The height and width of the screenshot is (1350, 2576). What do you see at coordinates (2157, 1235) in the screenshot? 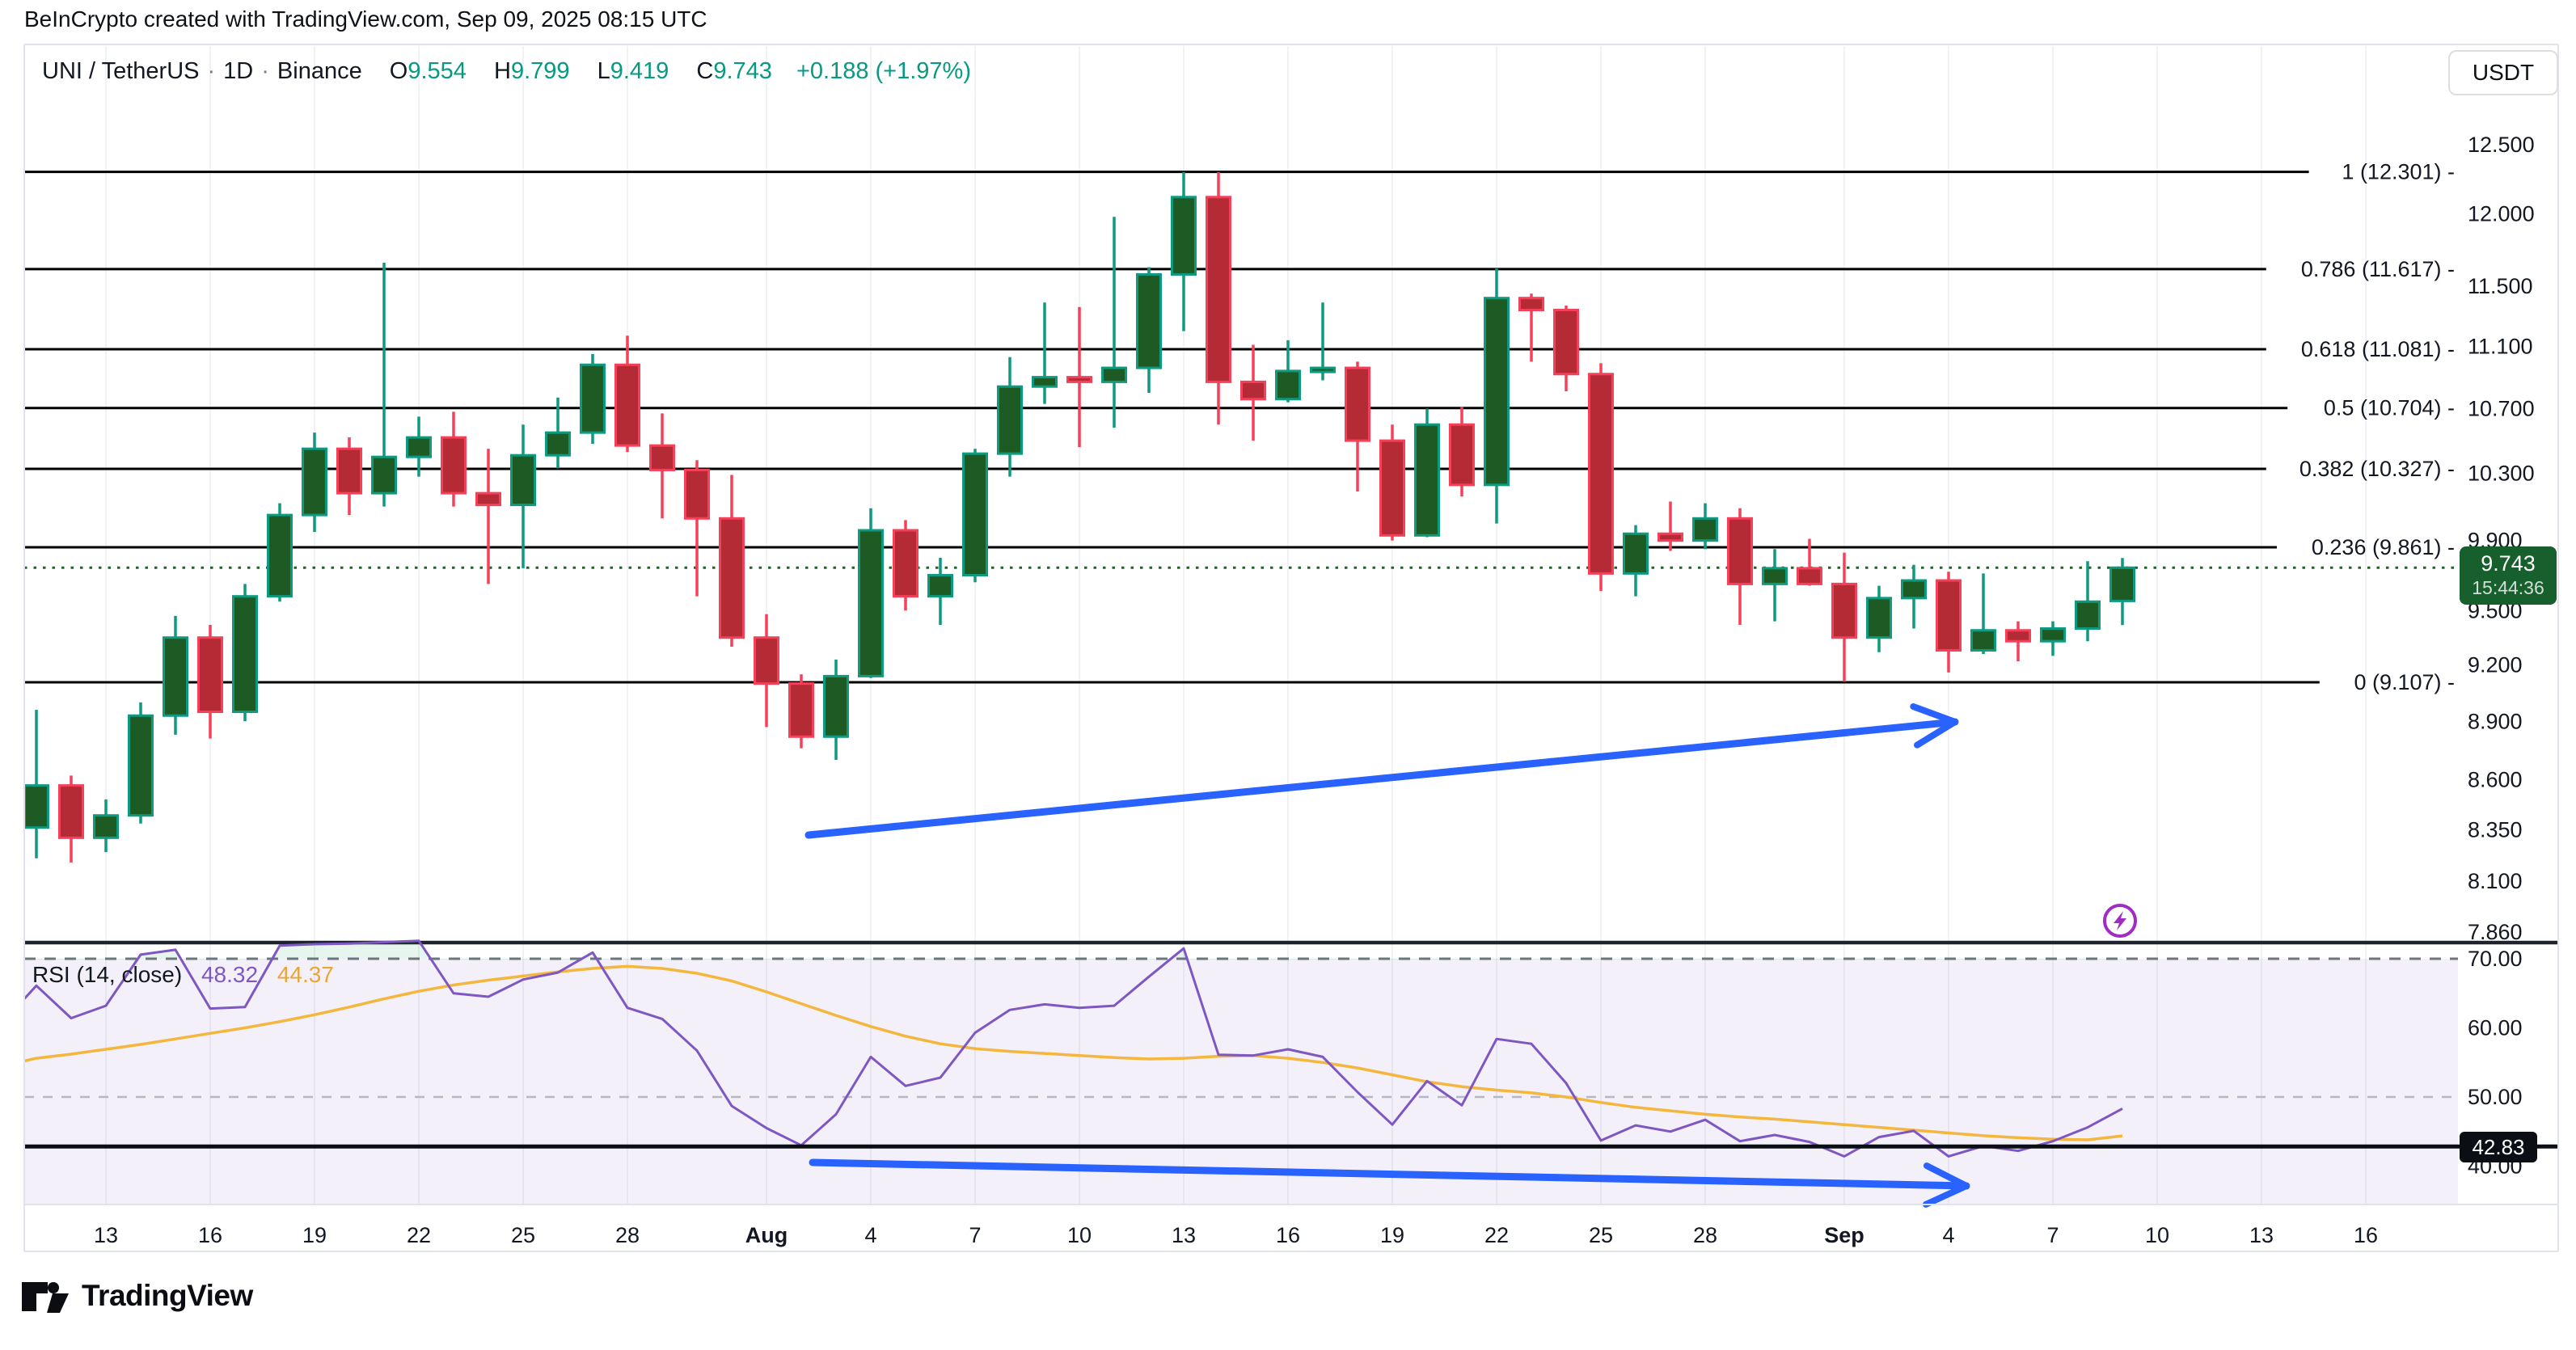
I see `time-axis-label: 10` at bounding box center [2157, 1235].